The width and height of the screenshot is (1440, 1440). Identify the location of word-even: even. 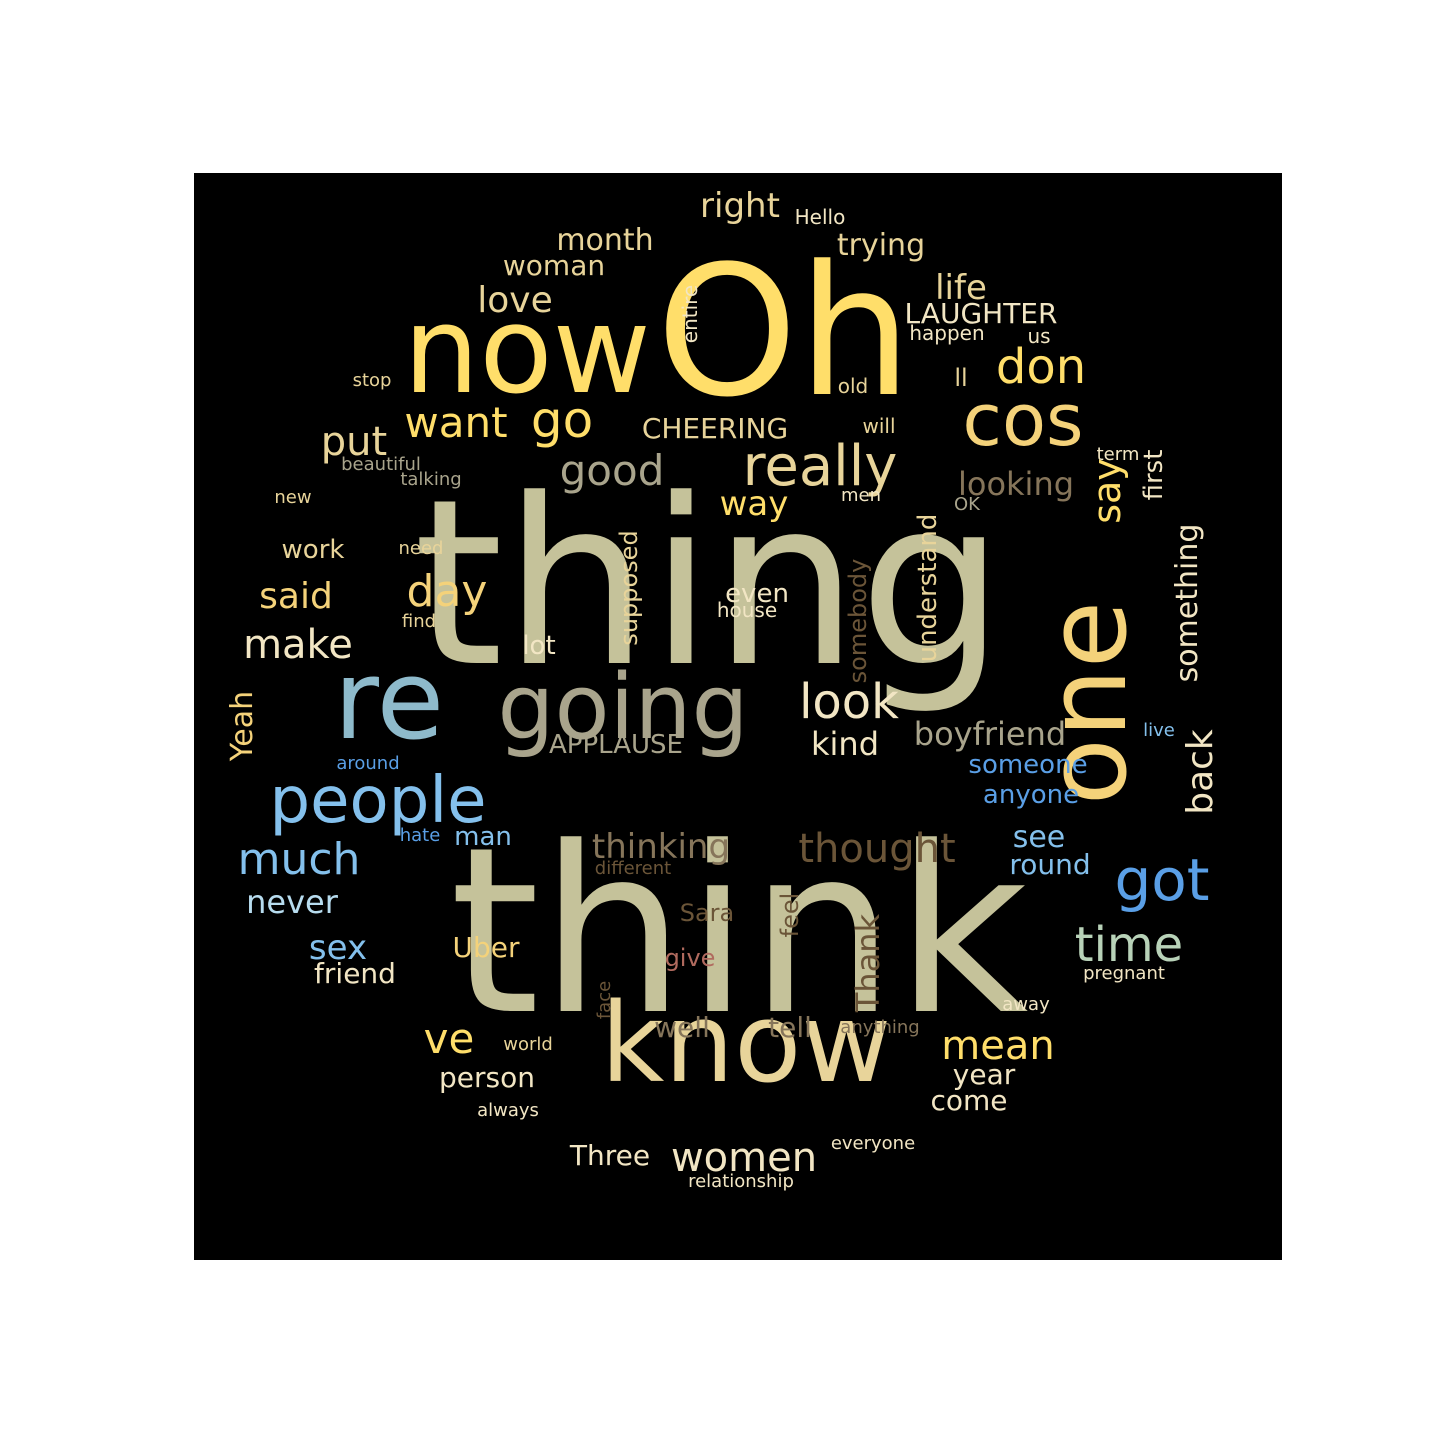
(757, 594).